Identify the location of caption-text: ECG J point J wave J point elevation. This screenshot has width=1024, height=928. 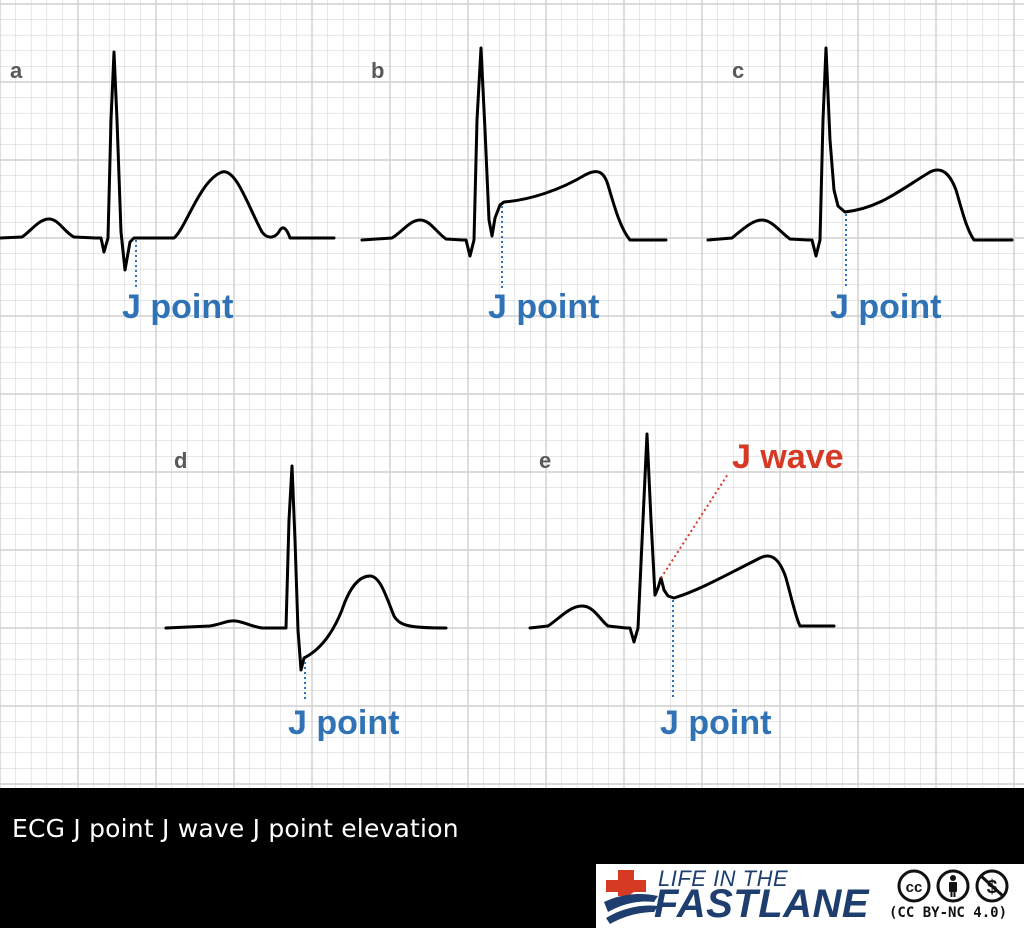
(235, 828).